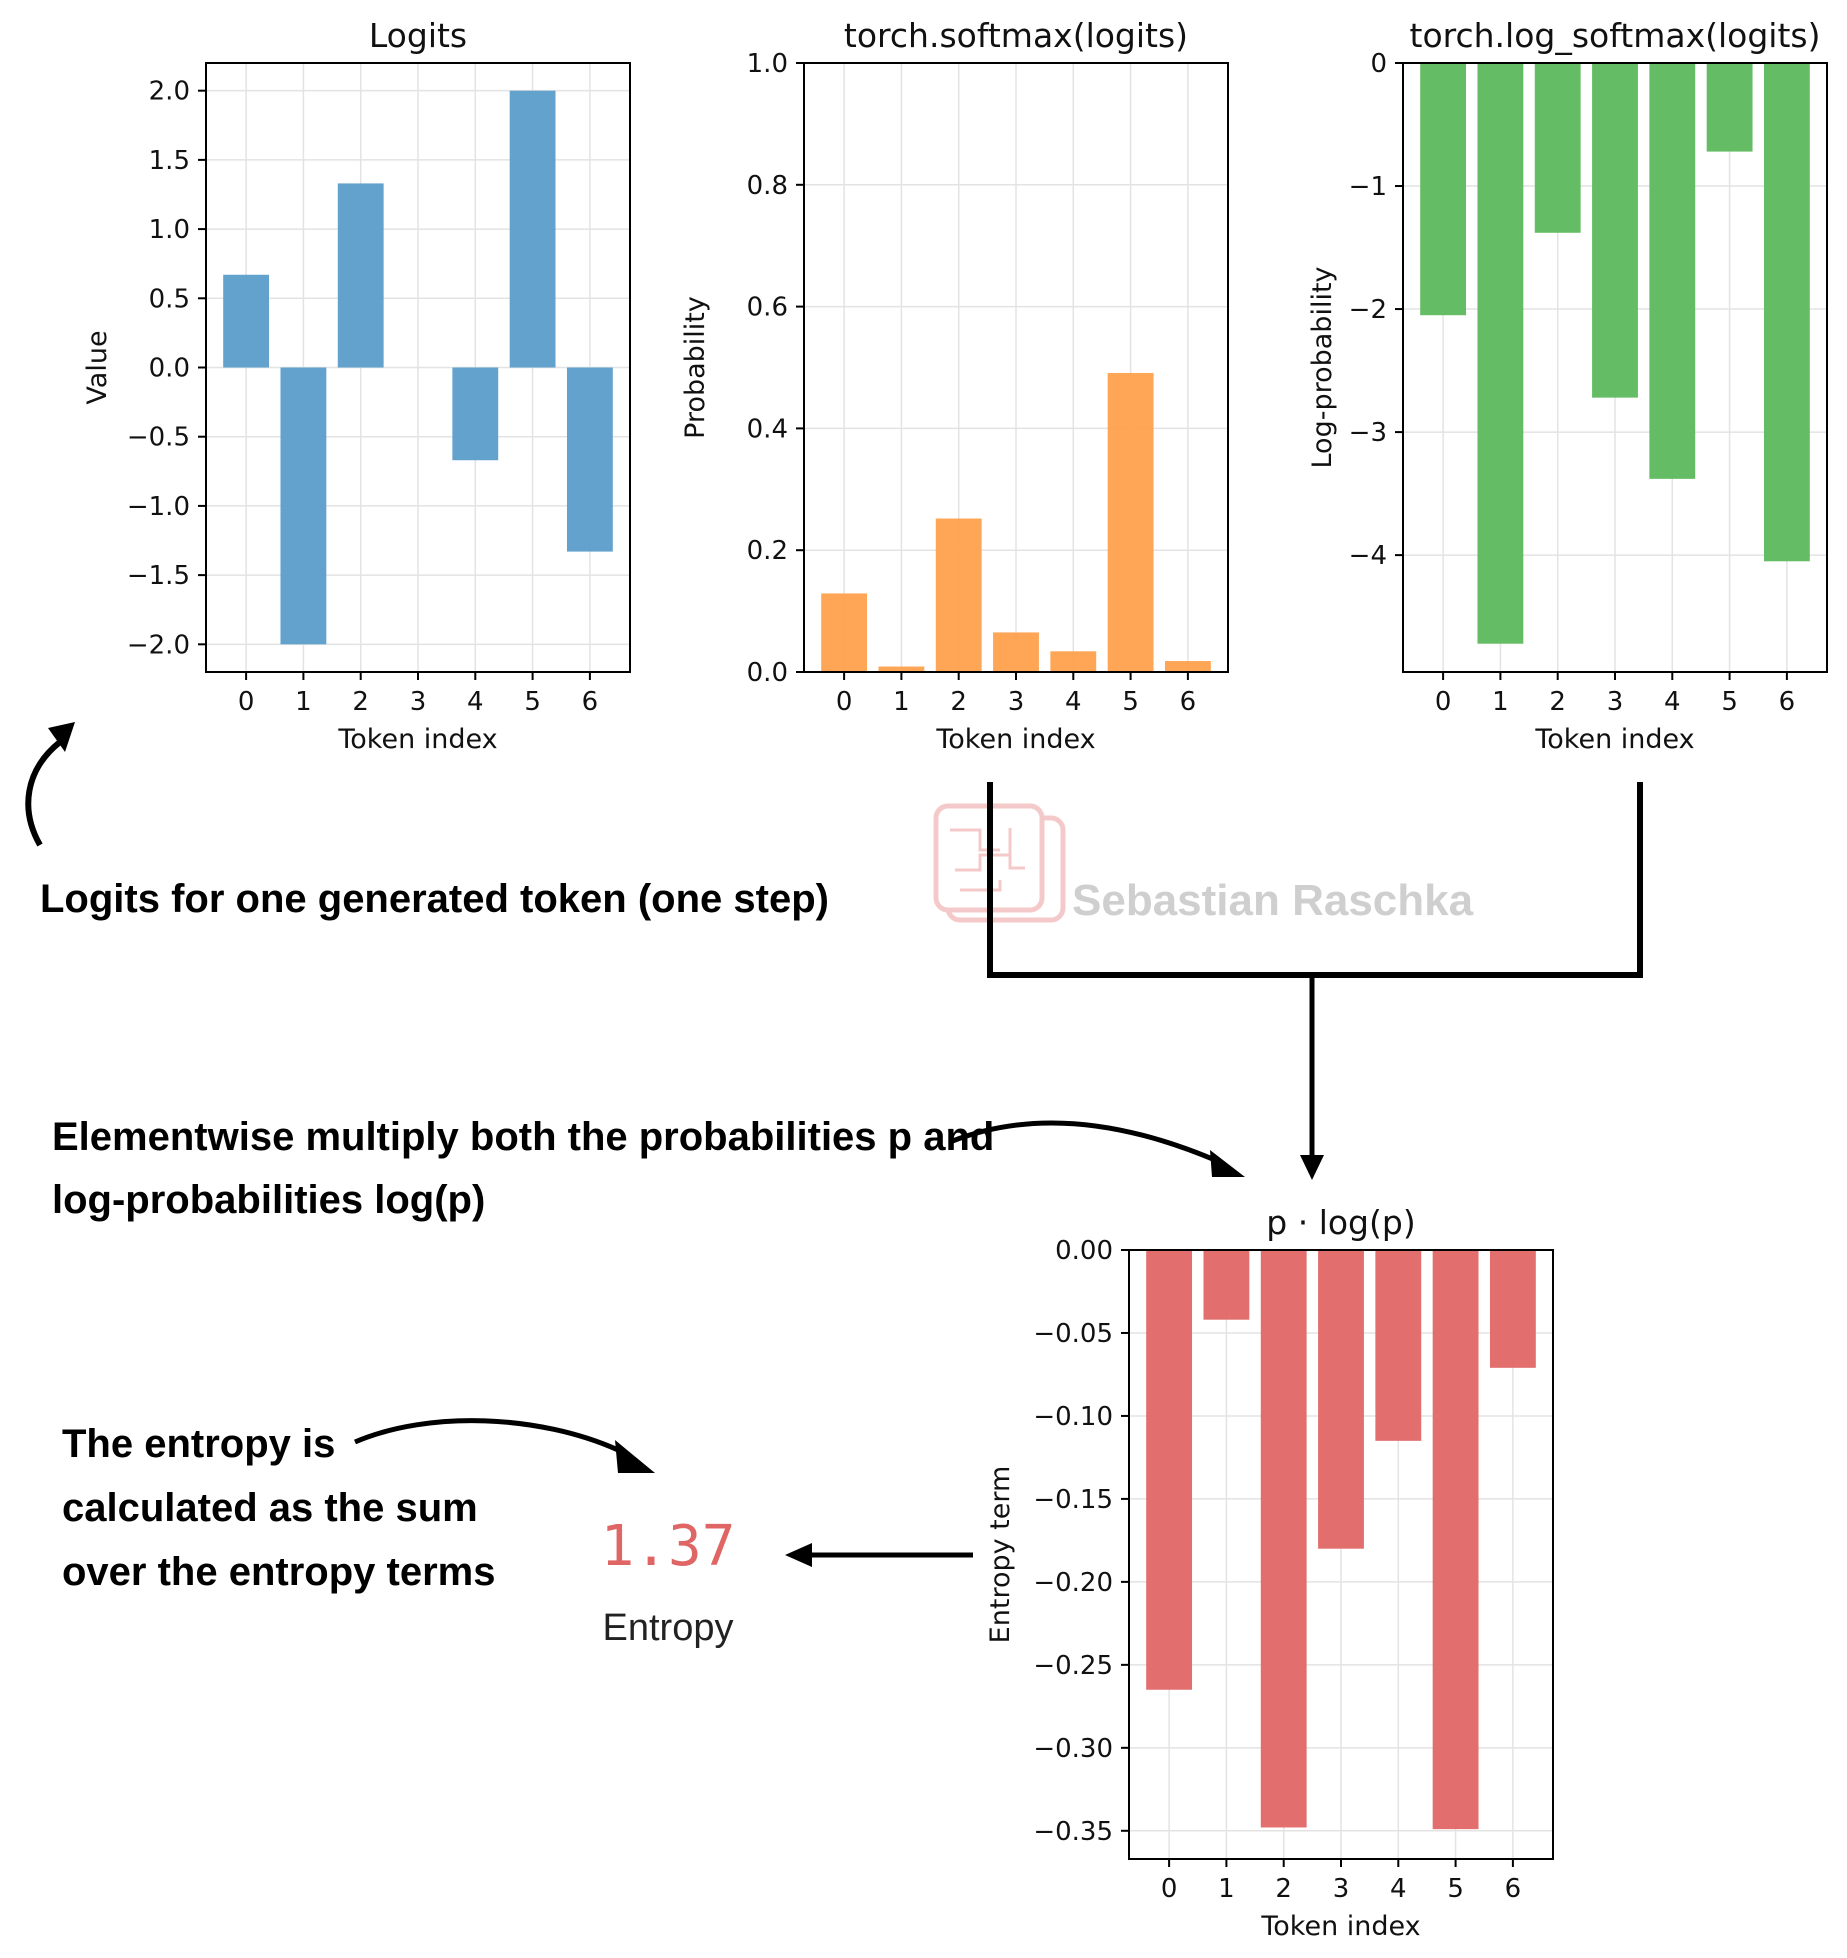 The width and height of the screenshot is (1847, 1958). Describe the element at coordinates (1073, 1334) in the screenshot. I see `y-tick-label: −0.05` at that location.